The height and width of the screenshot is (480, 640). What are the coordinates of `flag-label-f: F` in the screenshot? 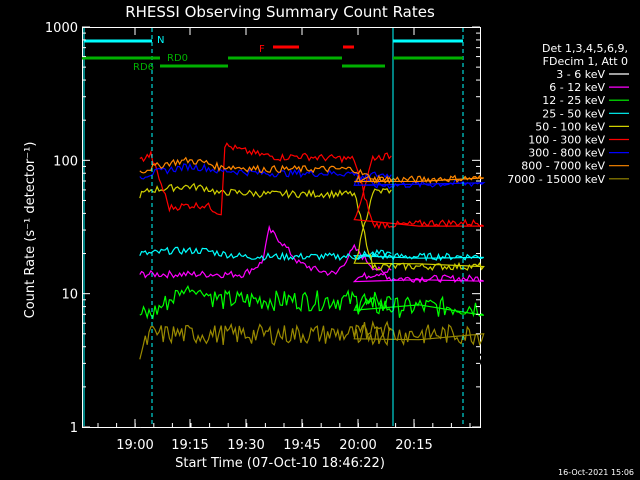 It's located at (262, 49).